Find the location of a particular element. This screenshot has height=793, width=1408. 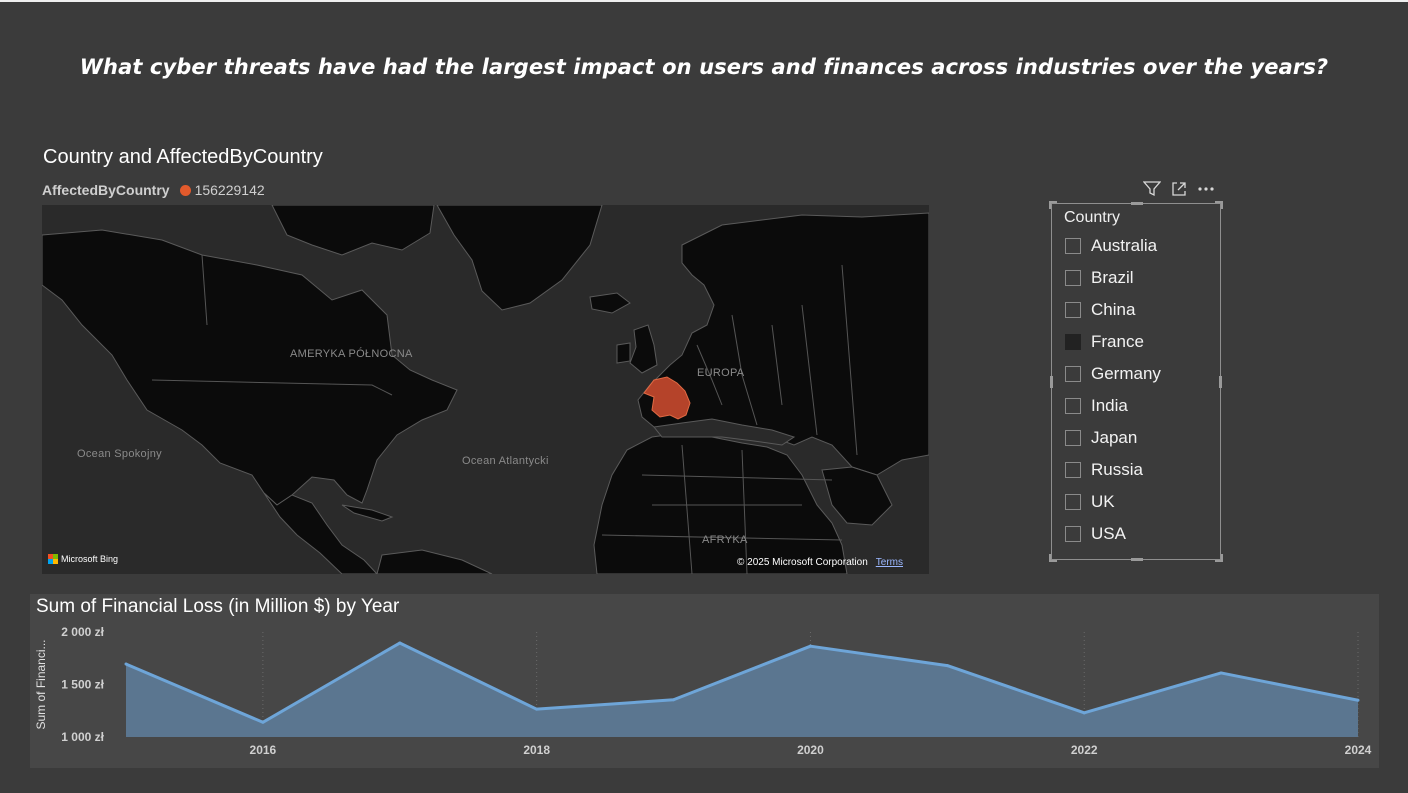

land-ireland is located at coordinates (623, 353).